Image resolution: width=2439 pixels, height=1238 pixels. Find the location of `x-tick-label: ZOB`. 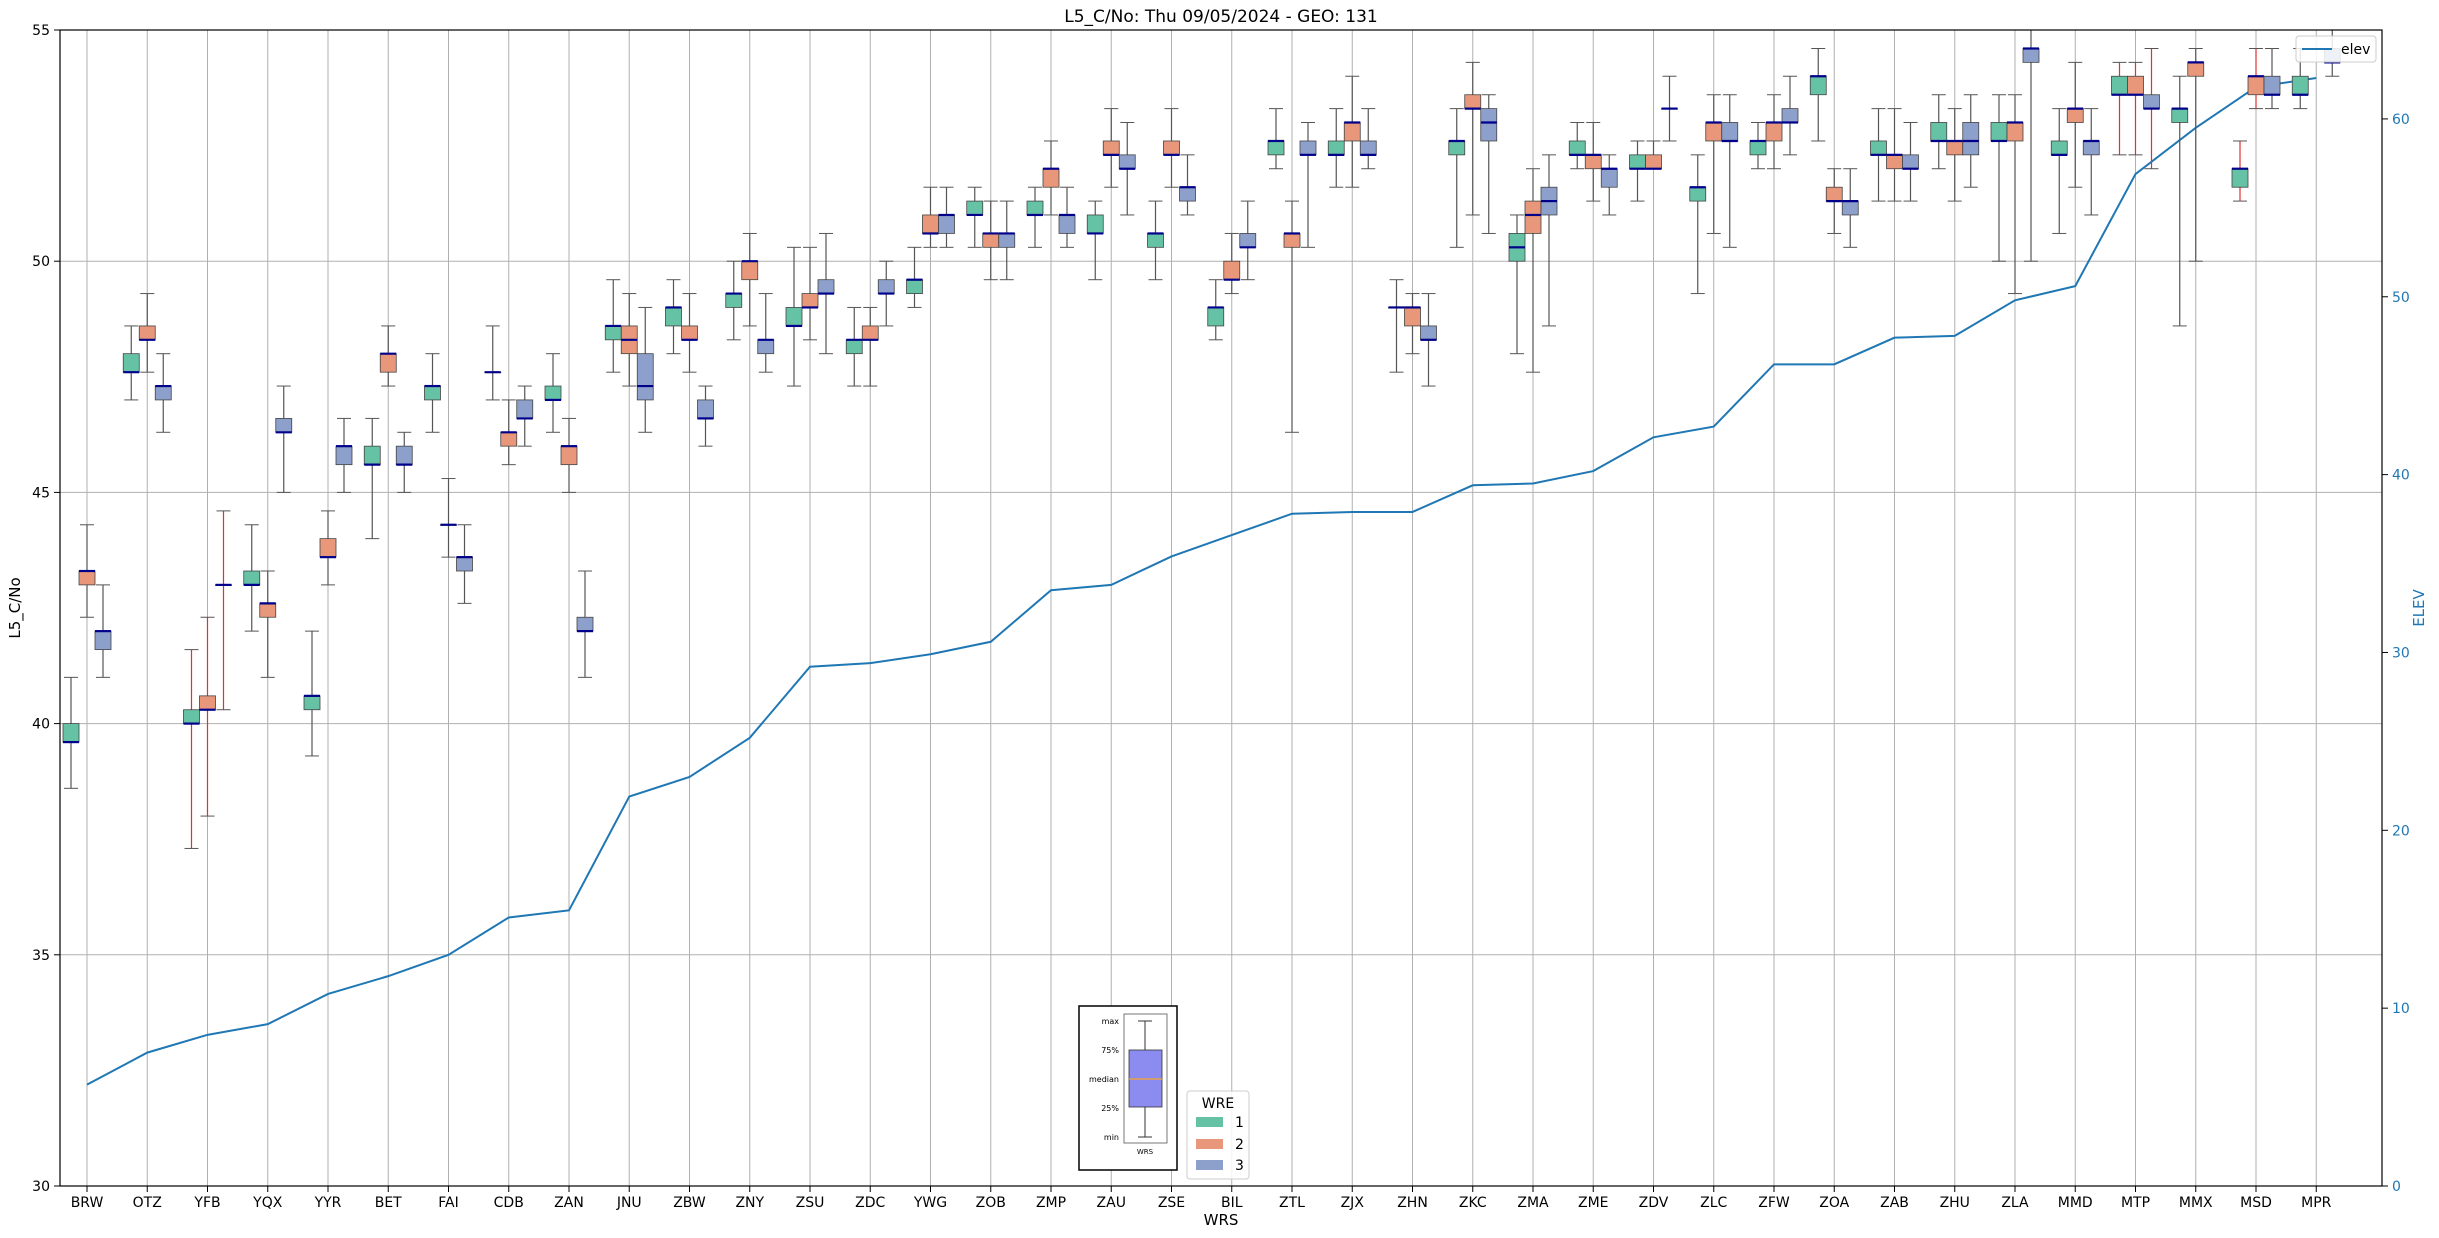

x-tick-label: ZOB is located at coordinates (991, 1203).